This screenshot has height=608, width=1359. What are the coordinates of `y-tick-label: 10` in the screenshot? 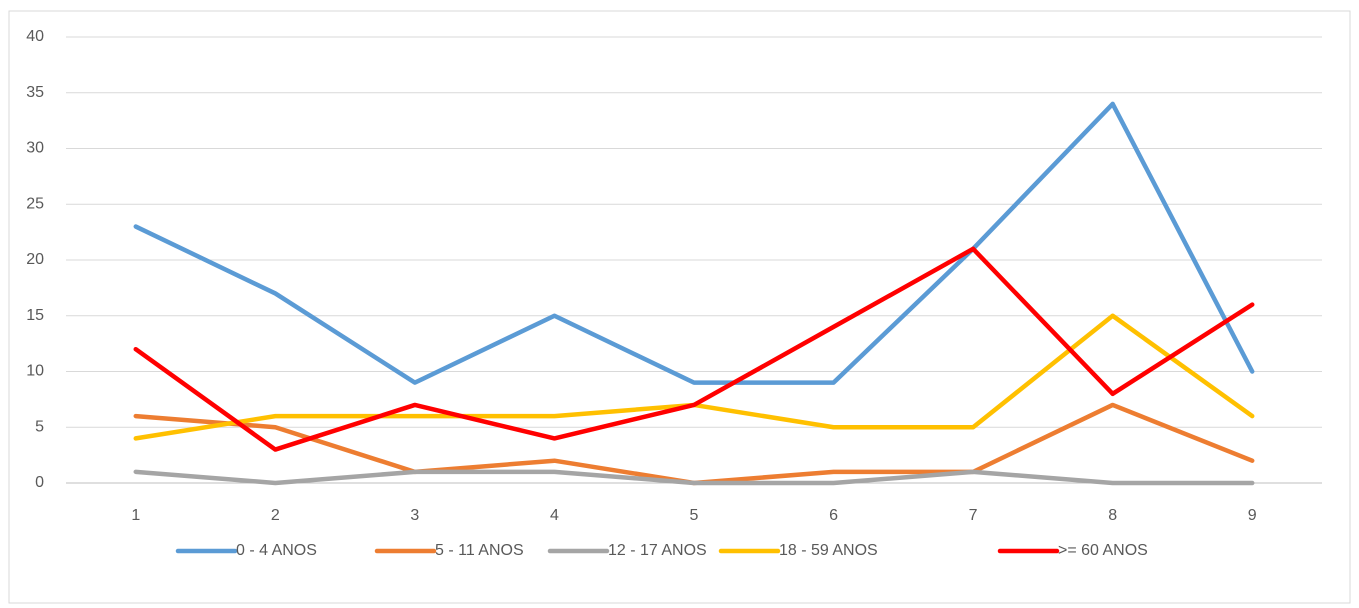 It's located at (35, 371).